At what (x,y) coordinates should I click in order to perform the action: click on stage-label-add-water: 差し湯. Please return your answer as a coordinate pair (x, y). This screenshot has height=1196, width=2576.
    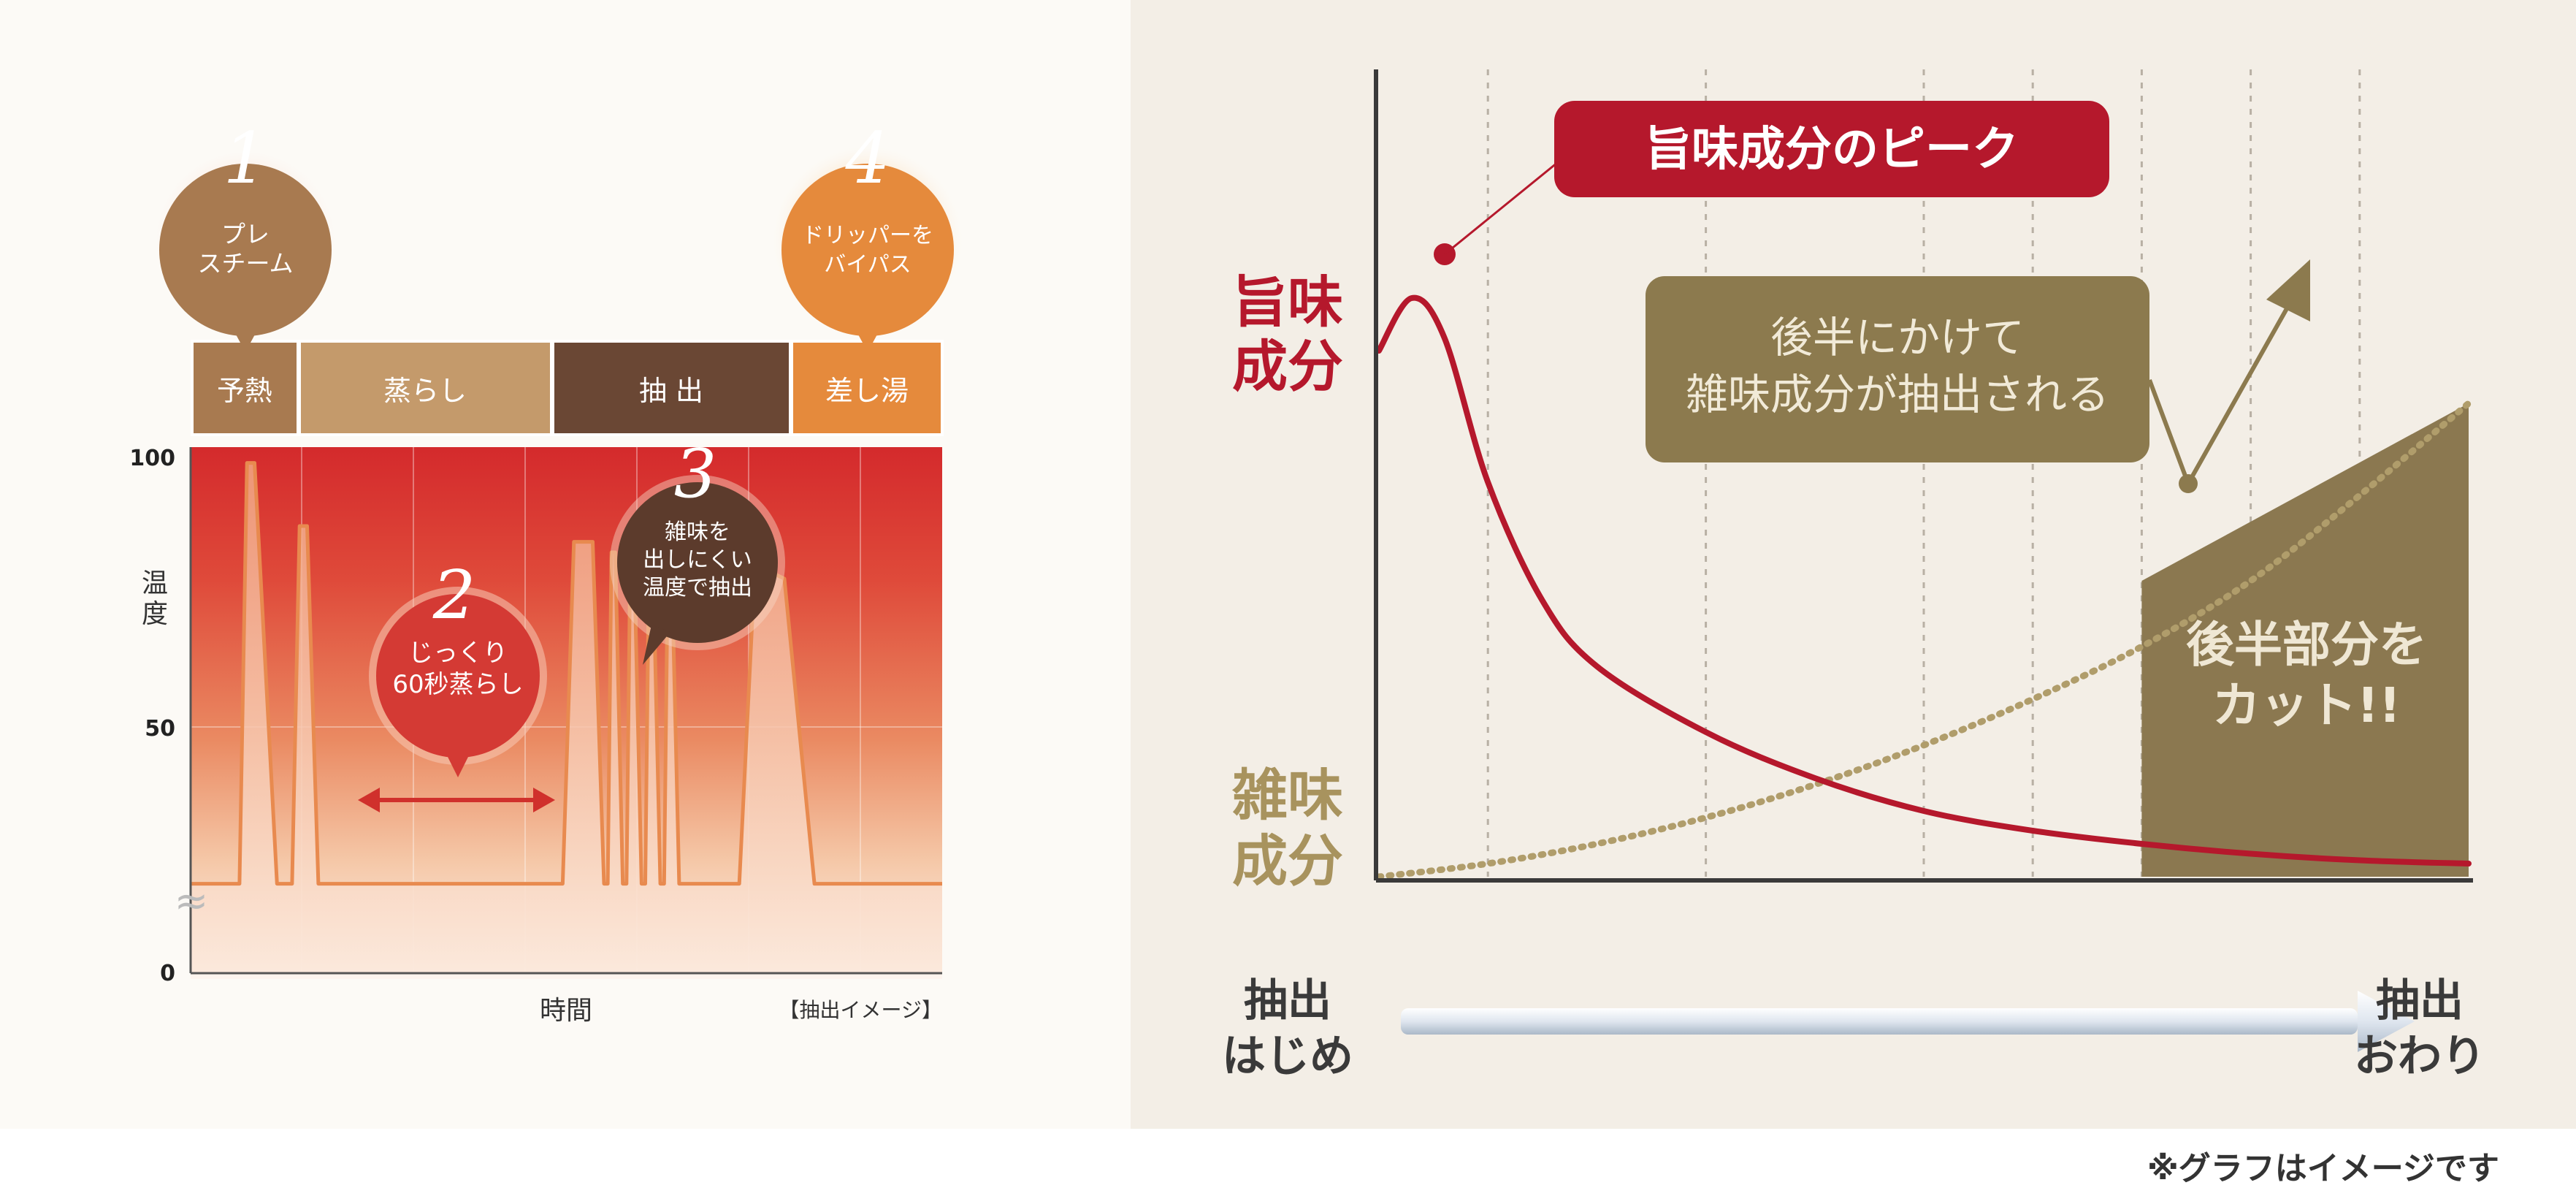
    Looking at the image, I should click on (867, 391).